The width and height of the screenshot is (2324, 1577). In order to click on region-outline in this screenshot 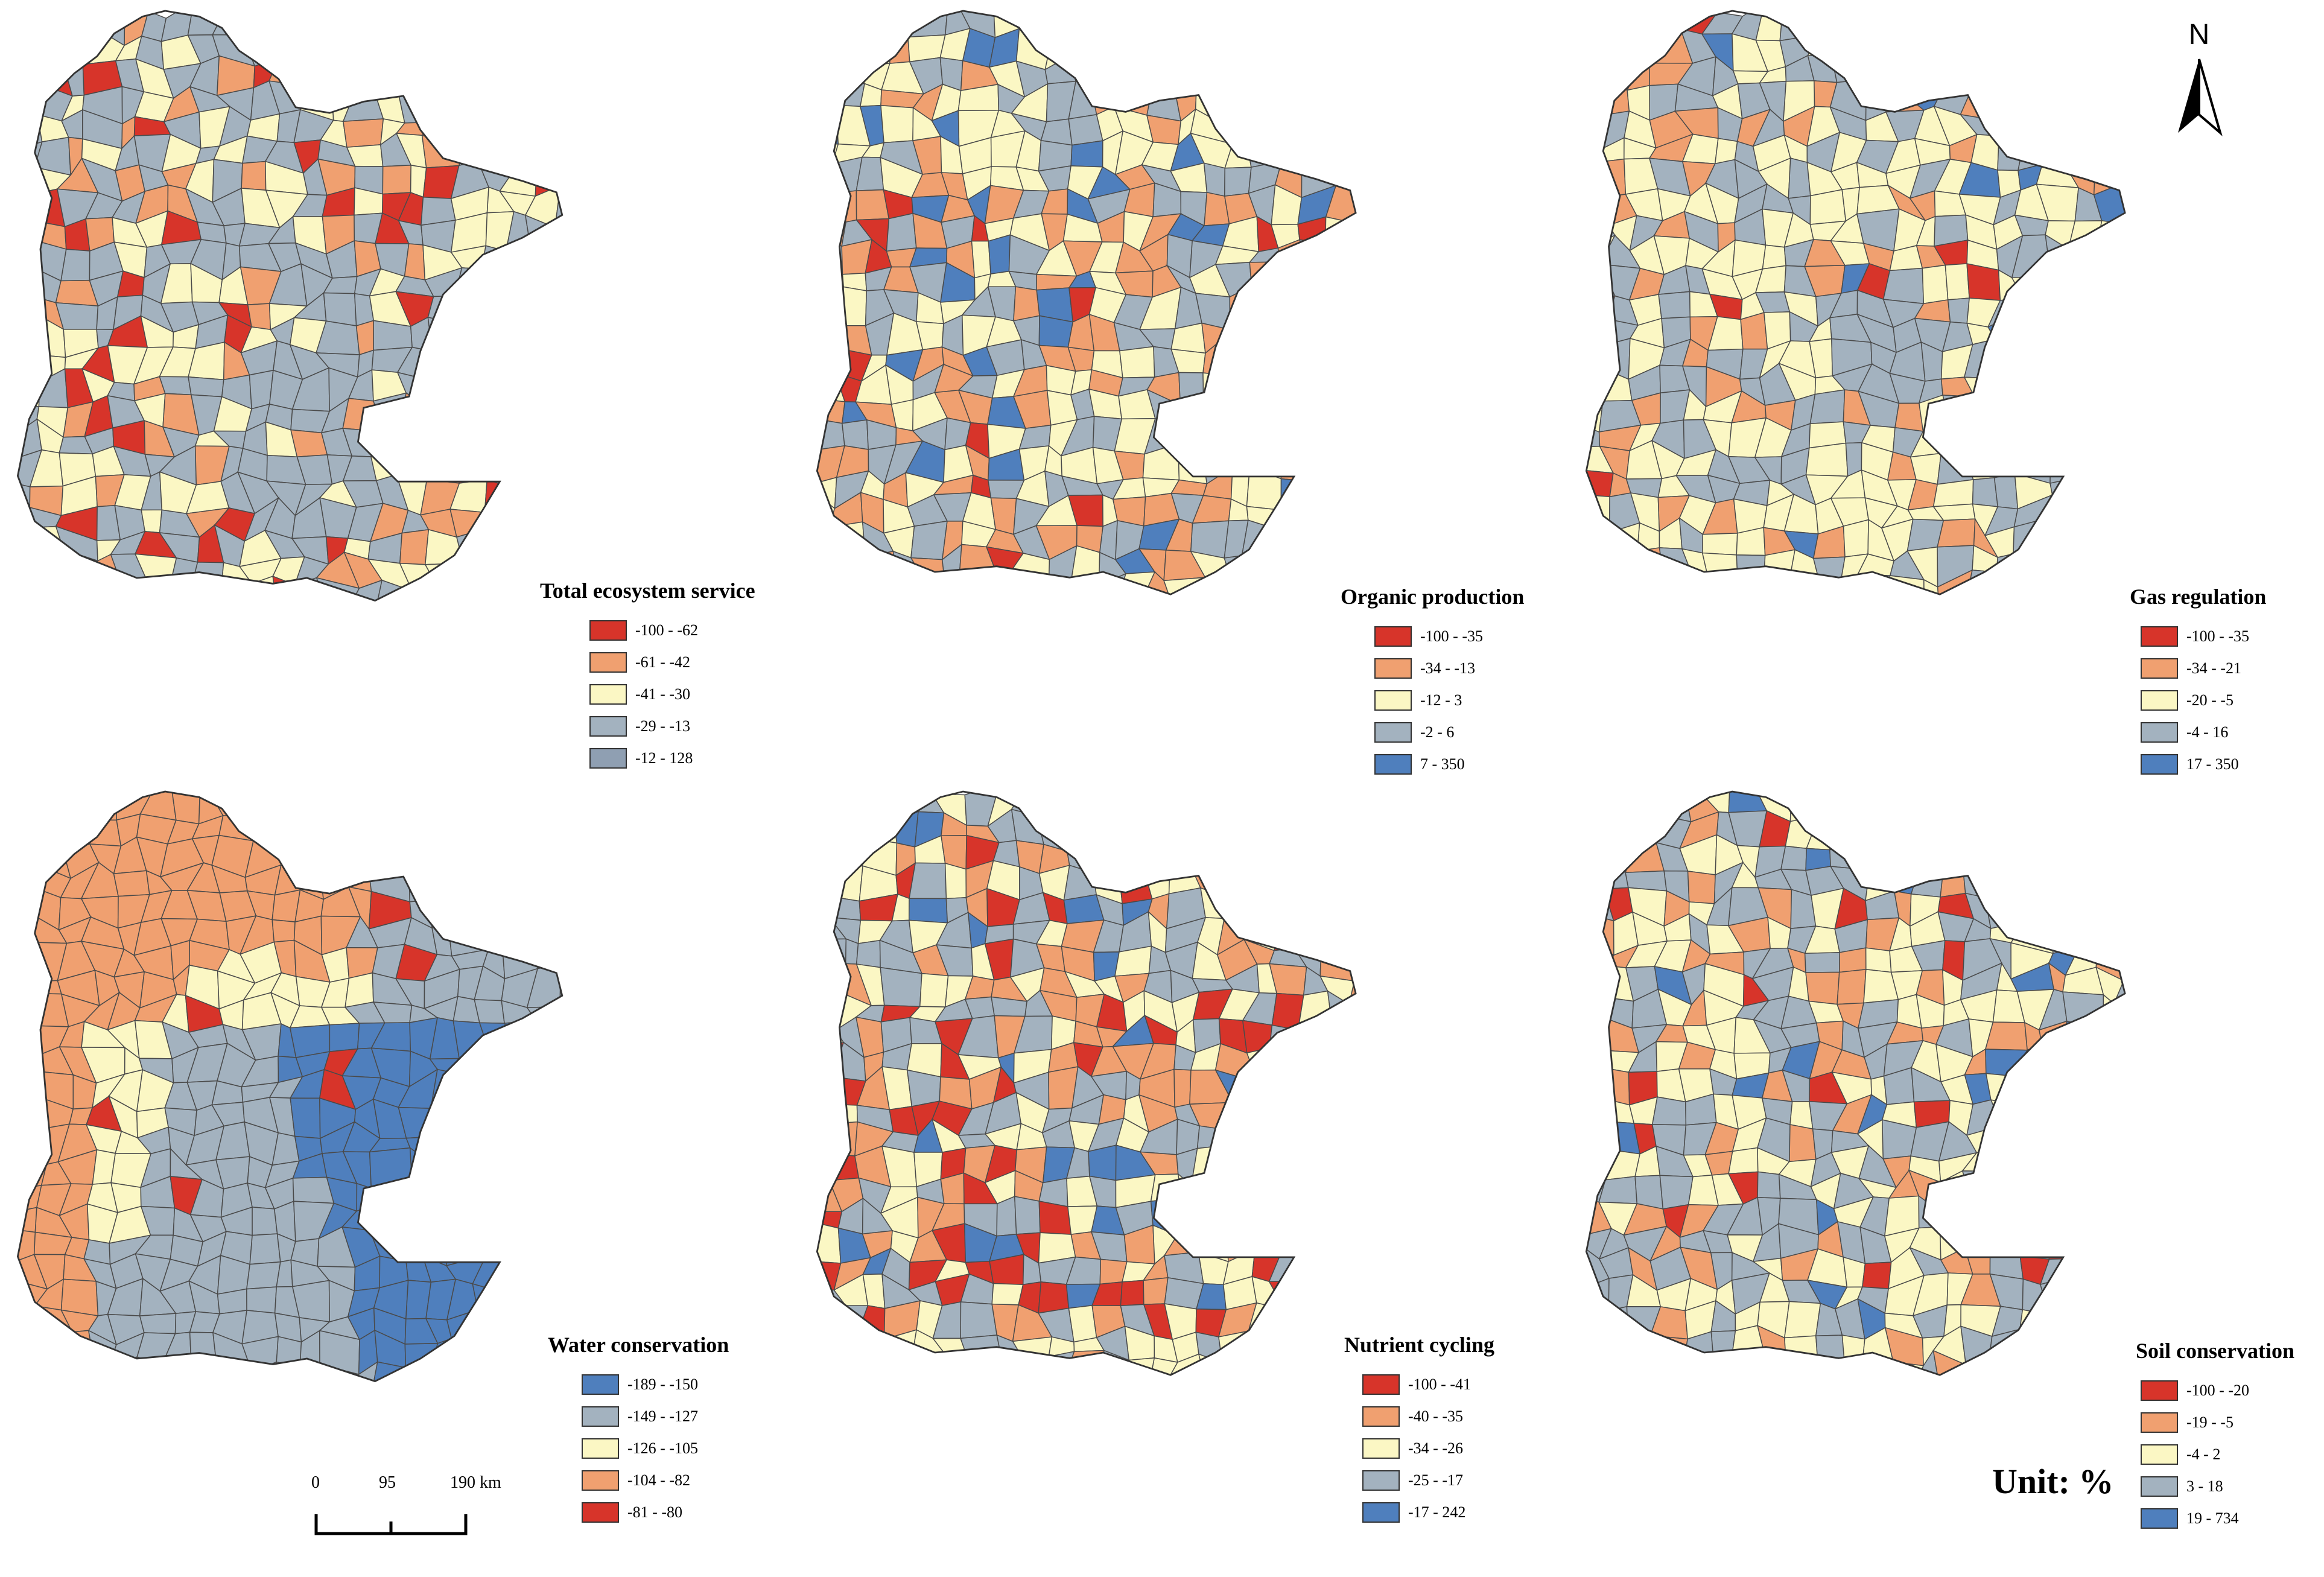, I will do `click(1086, 1083)`.